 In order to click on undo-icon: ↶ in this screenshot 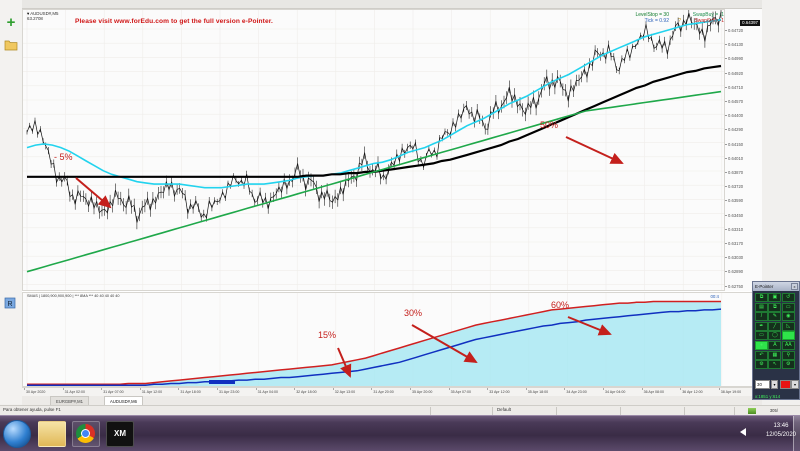, I will do `click(761, 355)`.